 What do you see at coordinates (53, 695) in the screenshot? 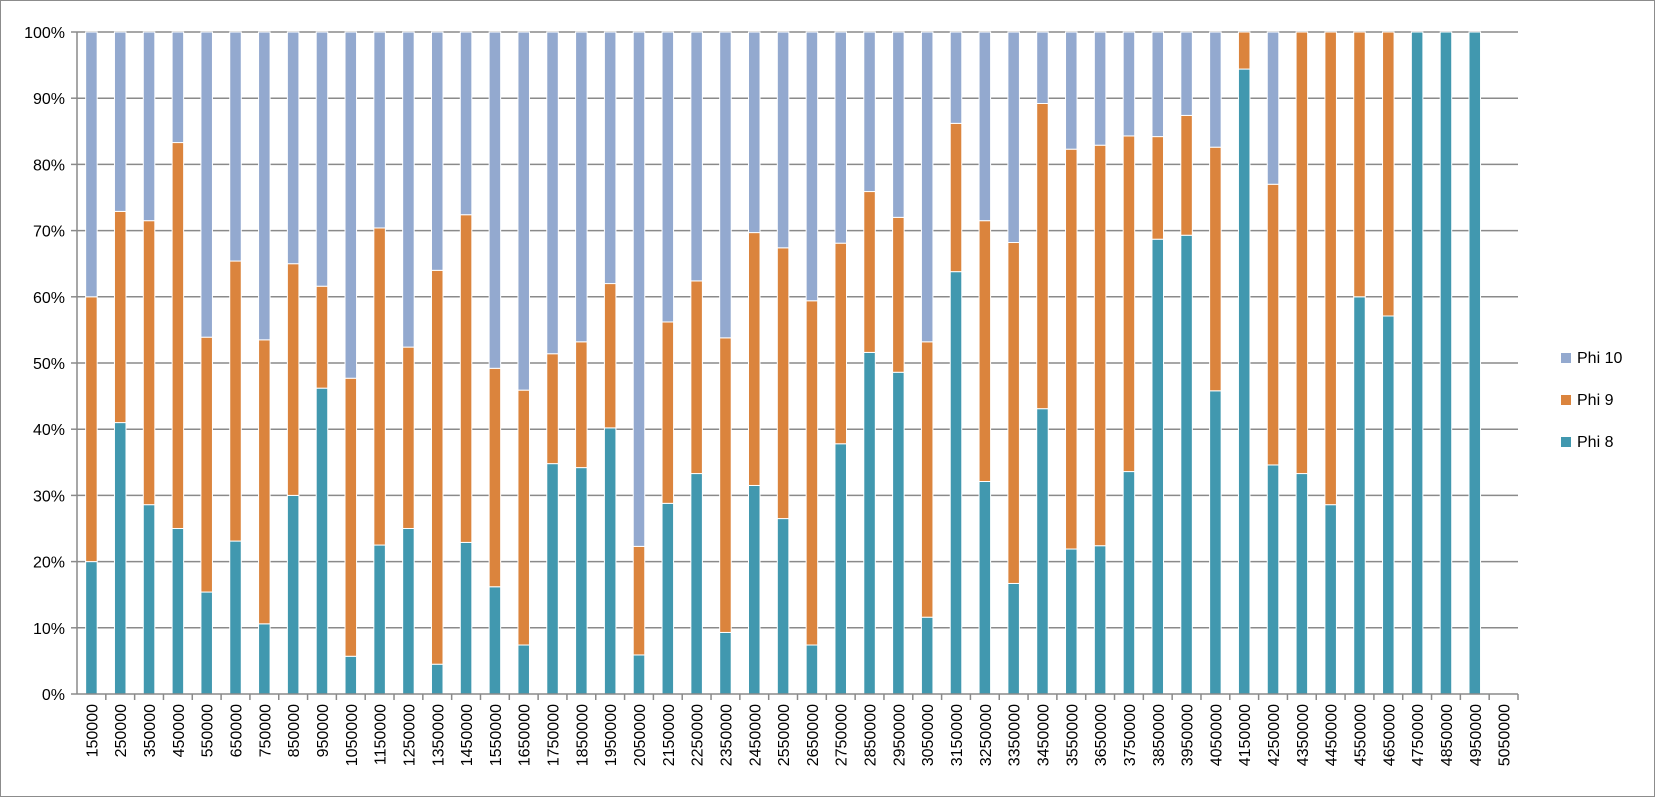
I see `y-tick-label: 0%` at bounding box center [53, 695].